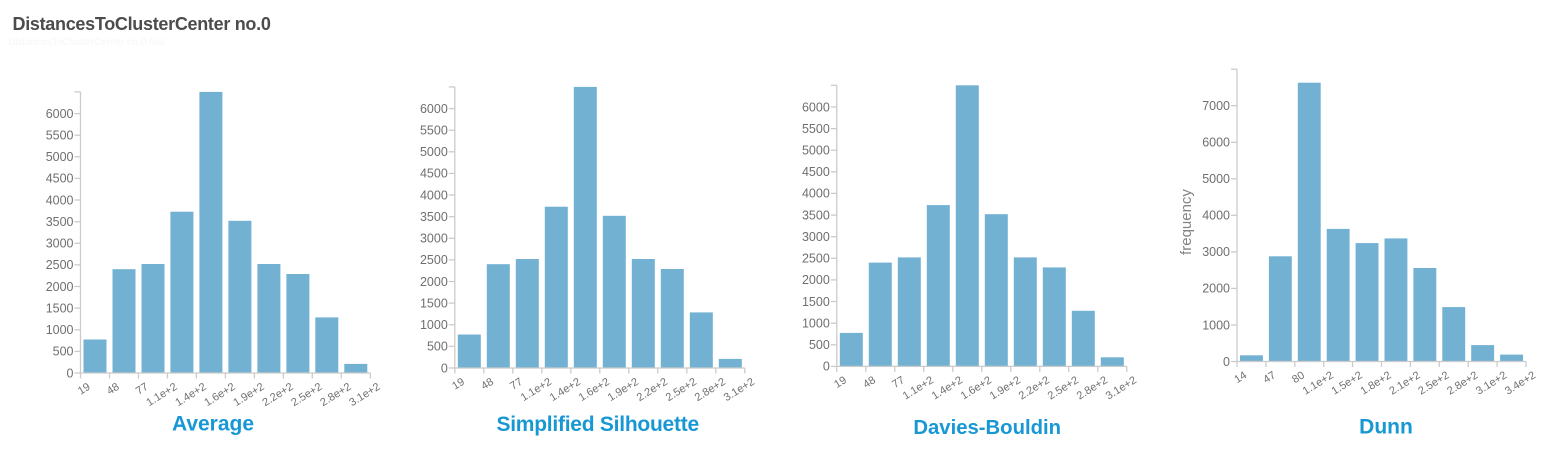 The image size is (1550, 460). What do you see at coordinates (1240, 377) in the screenshot?
I see `svg-text: 14` at bounding box center [1240, 377].